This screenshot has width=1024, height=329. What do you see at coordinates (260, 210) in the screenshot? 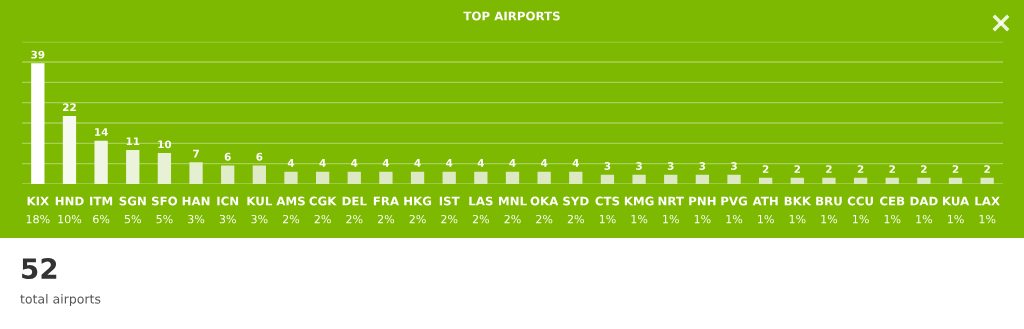
I see `x-tick-label: KUL 3%` at bounding box center [260, 210].